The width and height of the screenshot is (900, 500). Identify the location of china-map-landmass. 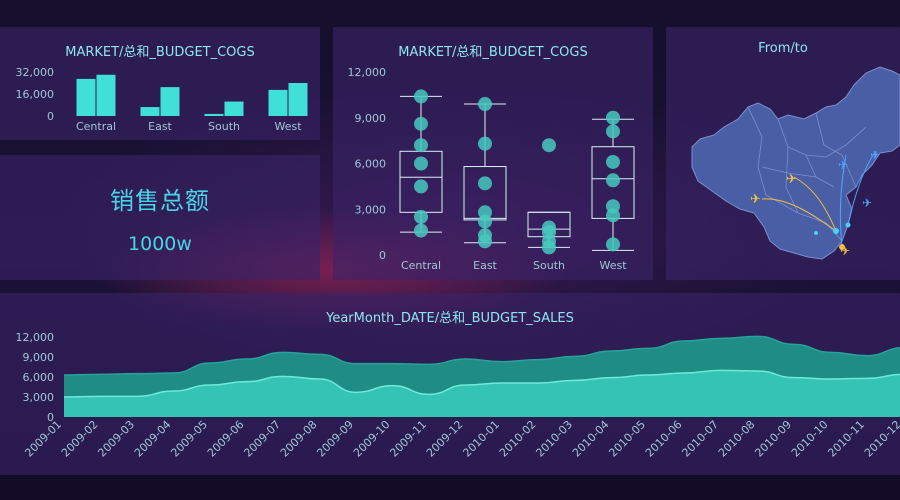
(795, 163).